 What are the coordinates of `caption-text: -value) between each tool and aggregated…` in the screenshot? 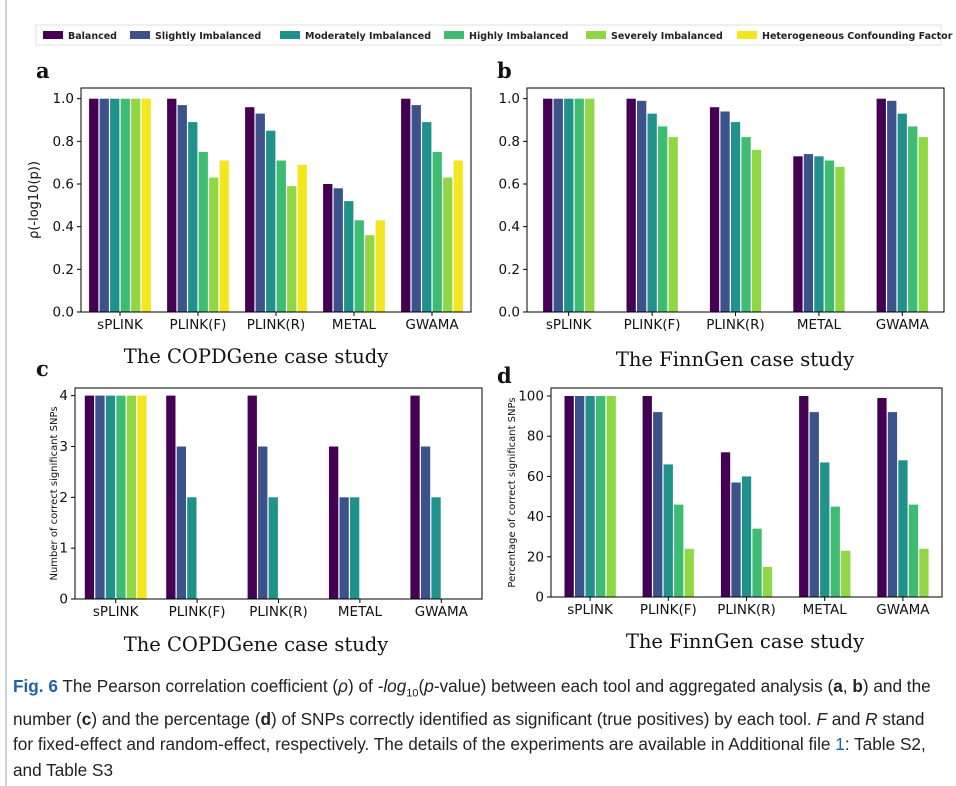 It's located at (633, 686).